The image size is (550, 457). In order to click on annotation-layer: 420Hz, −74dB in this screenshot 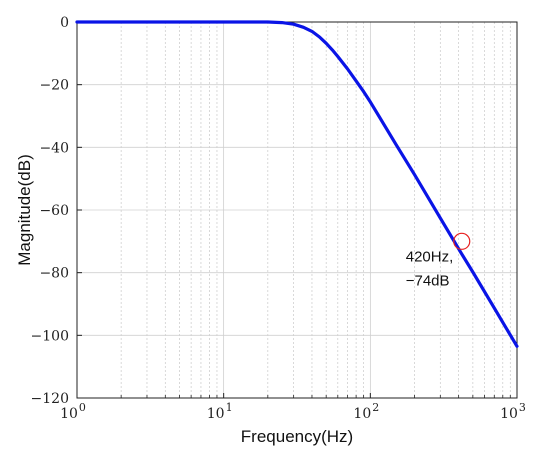, I will do `click(438, 260)`.